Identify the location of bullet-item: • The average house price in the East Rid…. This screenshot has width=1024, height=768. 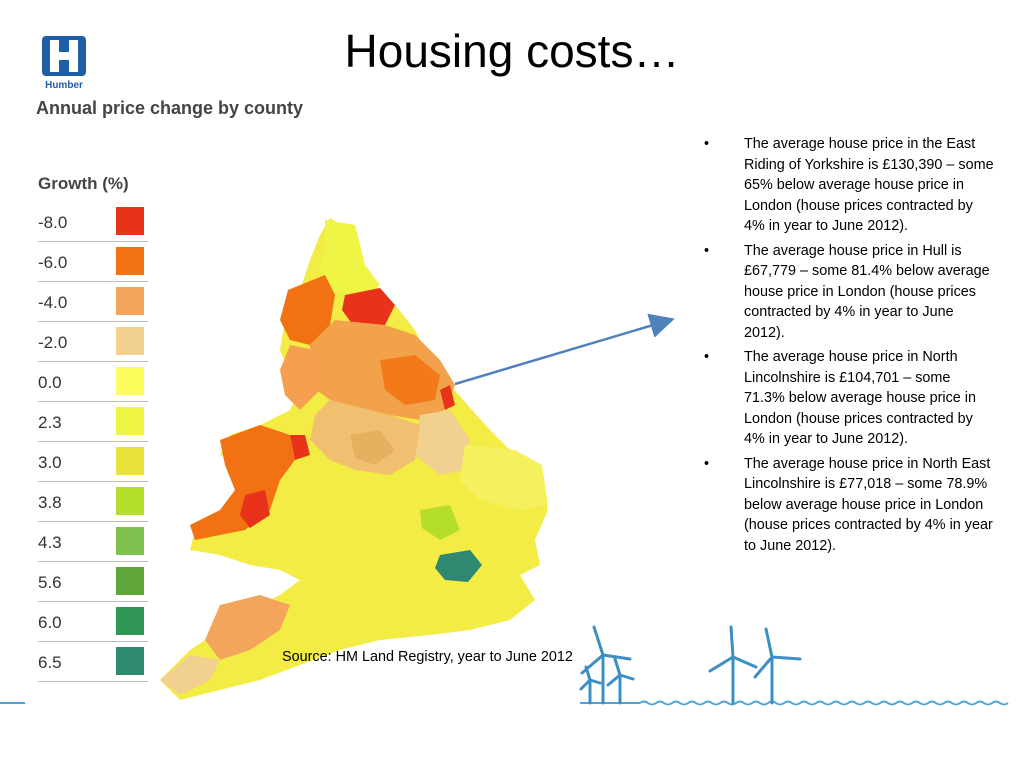
(849, 185).